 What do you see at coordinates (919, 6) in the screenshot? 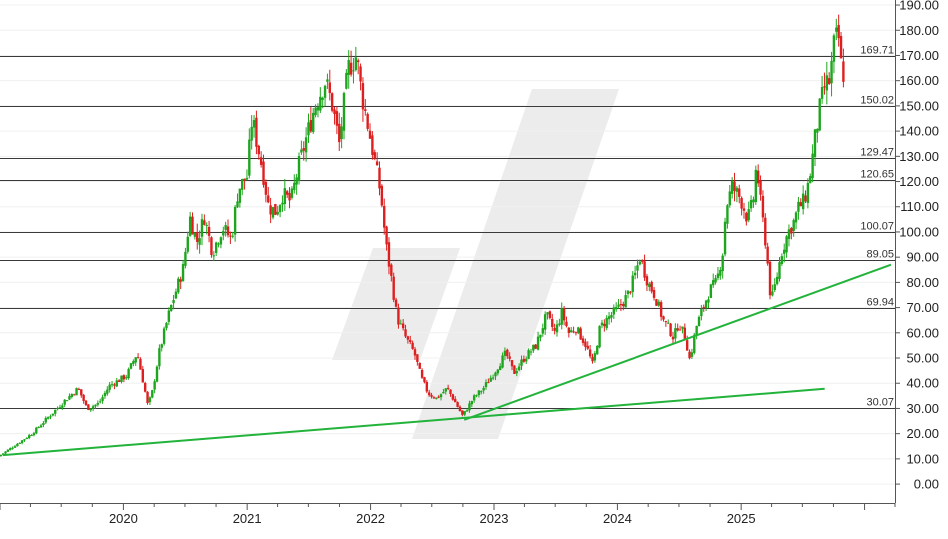
I see `y-tick-label: 190.00` at bounding box center [919, 6].